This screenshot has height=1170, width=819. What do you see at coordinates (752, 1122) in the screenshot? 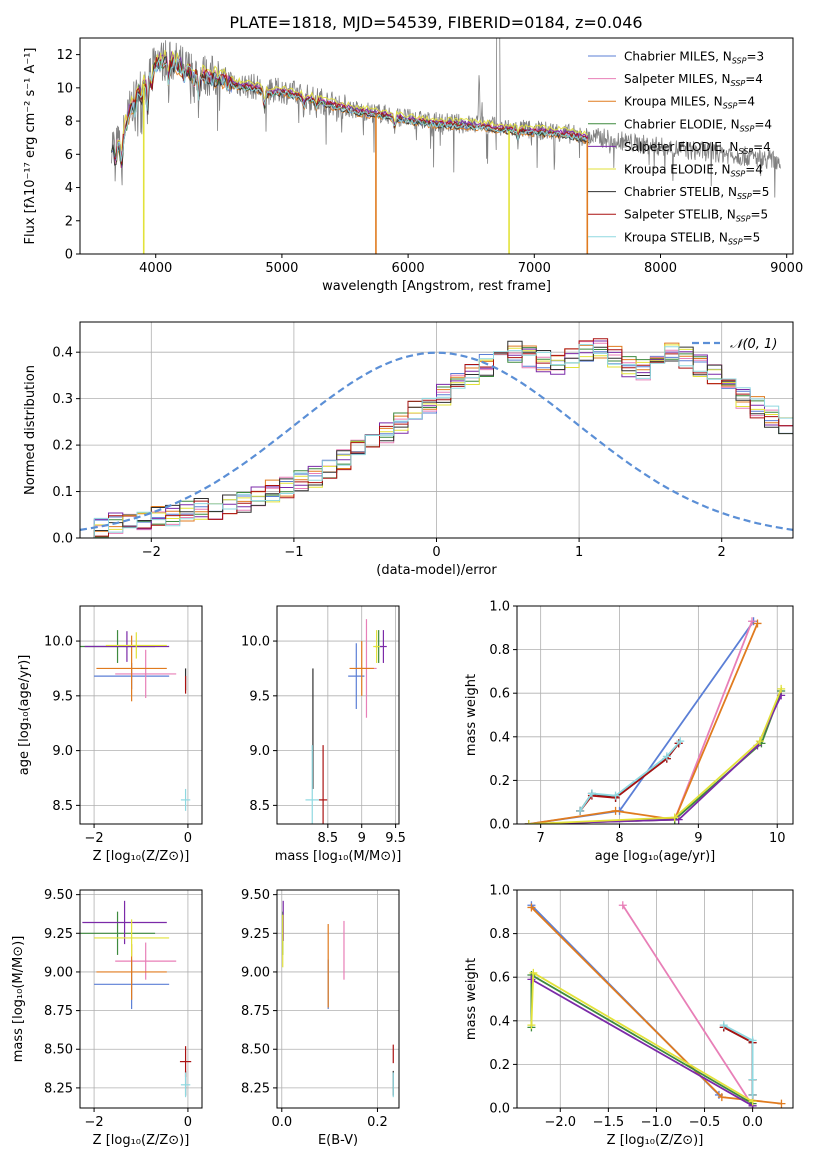
I see `x-tick-label: 0.0` at bounding box center [752, 1122].